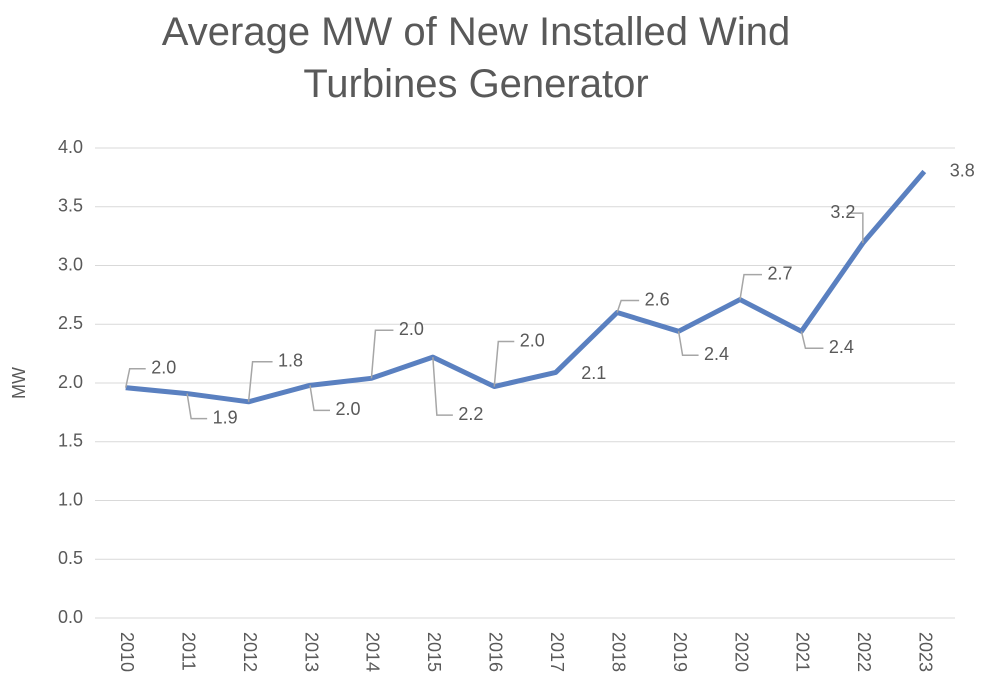  I want to click on data-label: 2.2, so click(470, 414).